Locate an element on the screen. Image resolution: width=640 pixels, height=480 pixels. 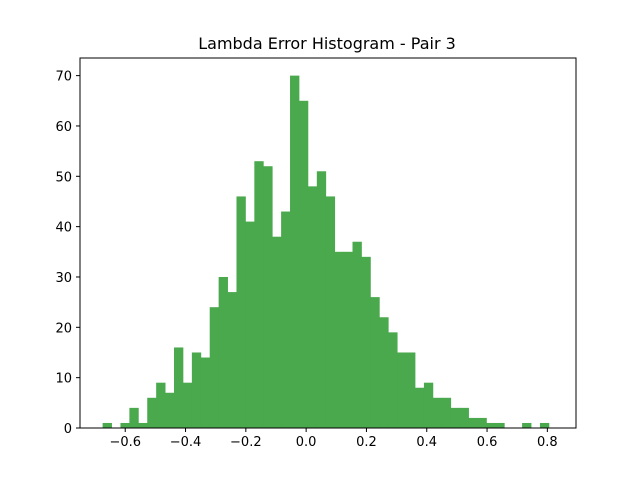
x-tick-label: 0.0 is located at coordinates (306, 442).